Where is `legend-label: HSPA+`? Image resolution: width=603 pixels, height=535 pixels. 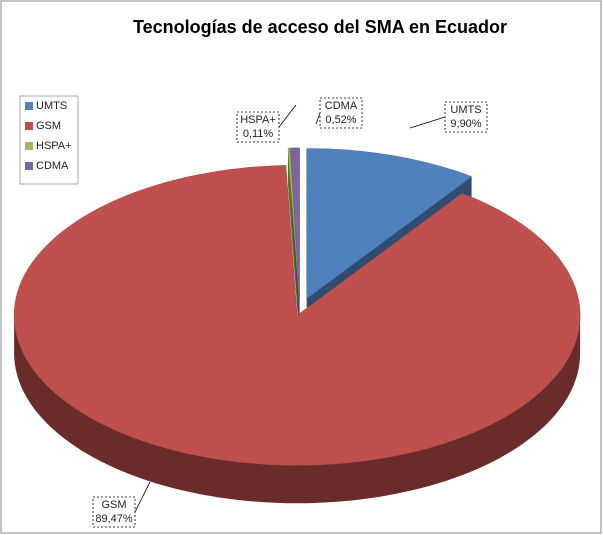 legend-label: HSPA+ is located at coordinates (54, 146).